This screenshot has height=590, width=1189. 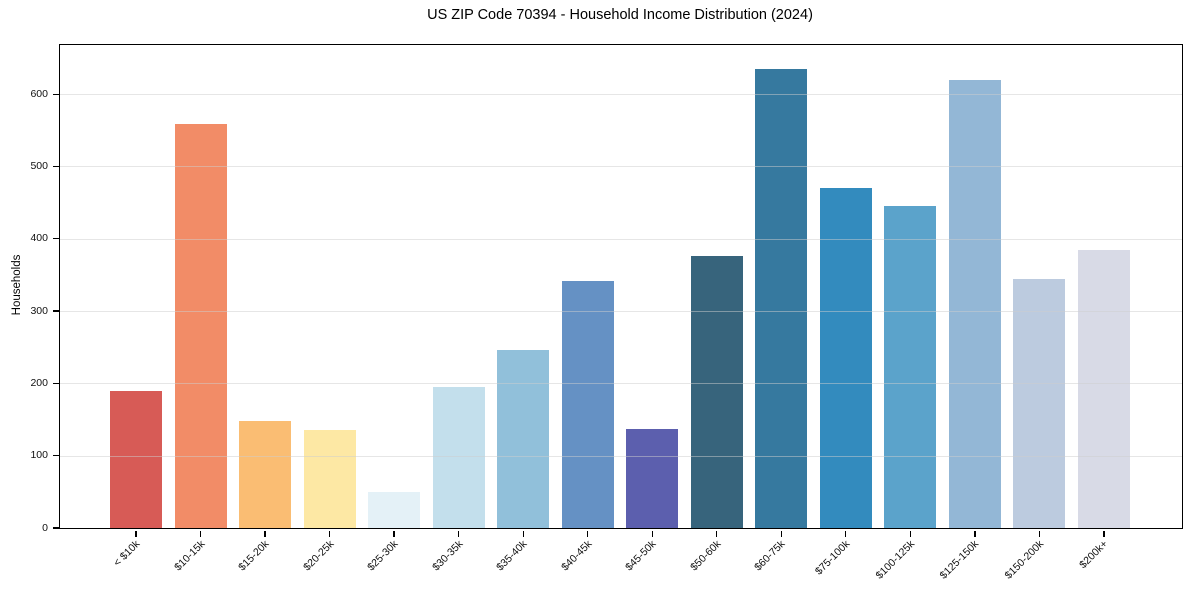 I want to click on x-tick-label: $150-200k, so click(x=1024, y=560).